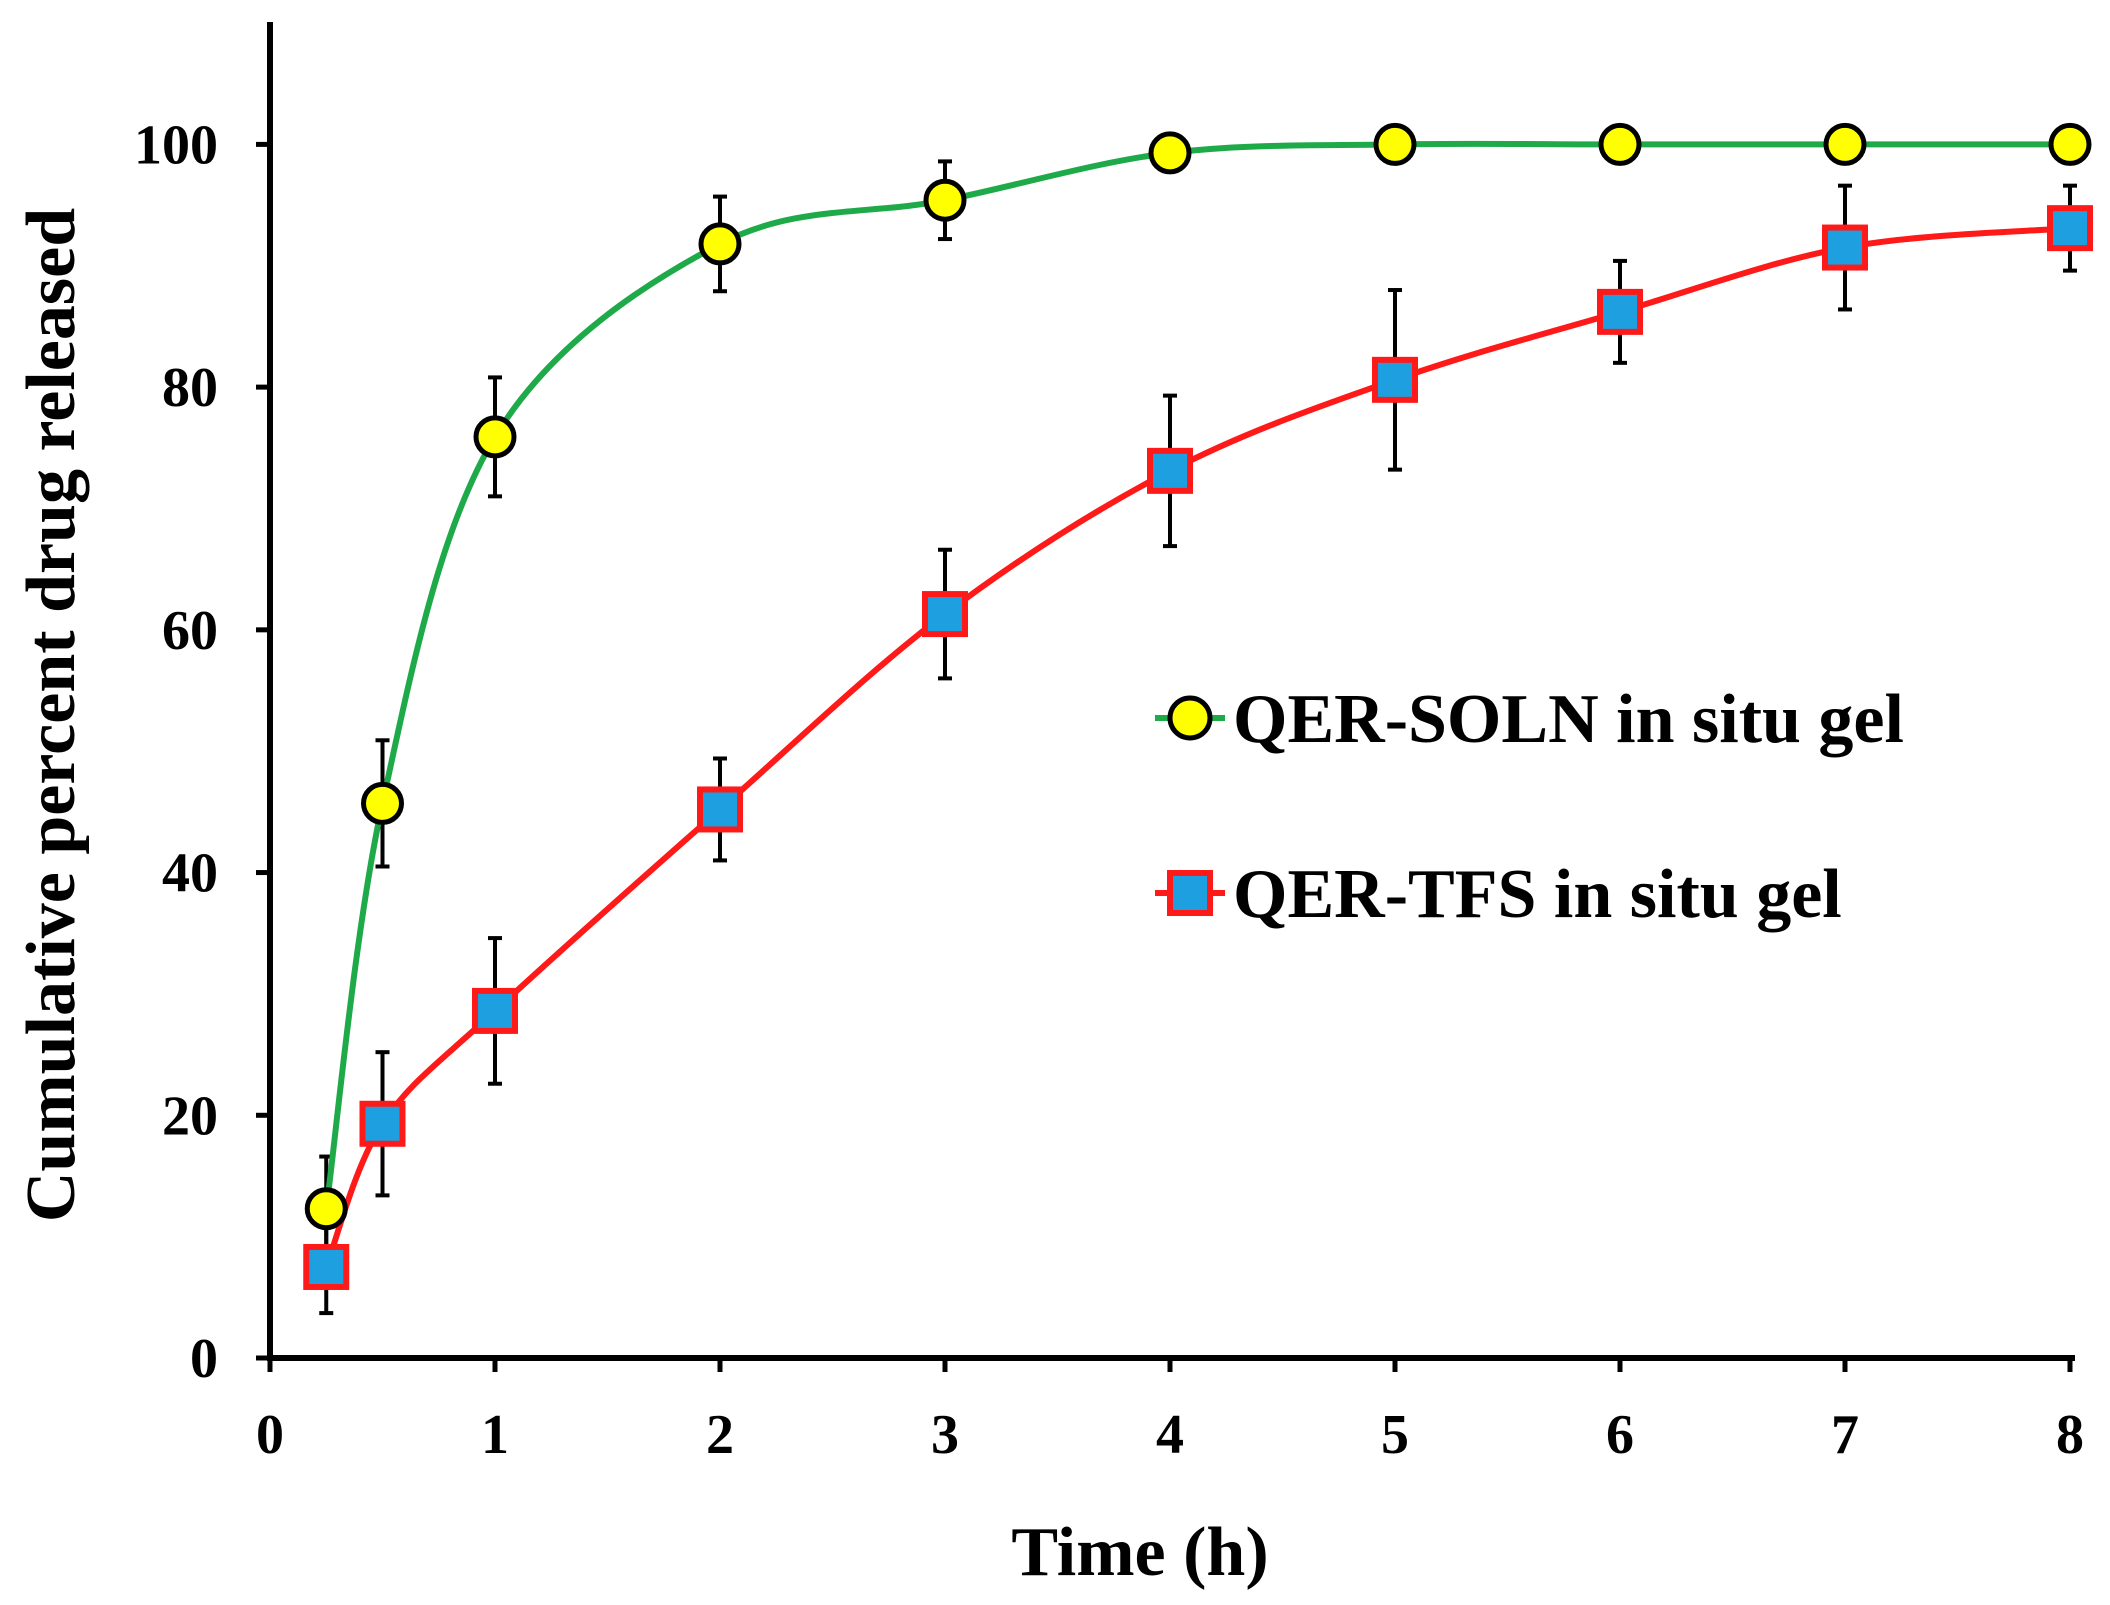 The height and width of the screenshot is (1605, 2110). Describe the element at coordinates (1170, 1435) in the screenshot. I see `x-tick-label-4: 4` at that location.